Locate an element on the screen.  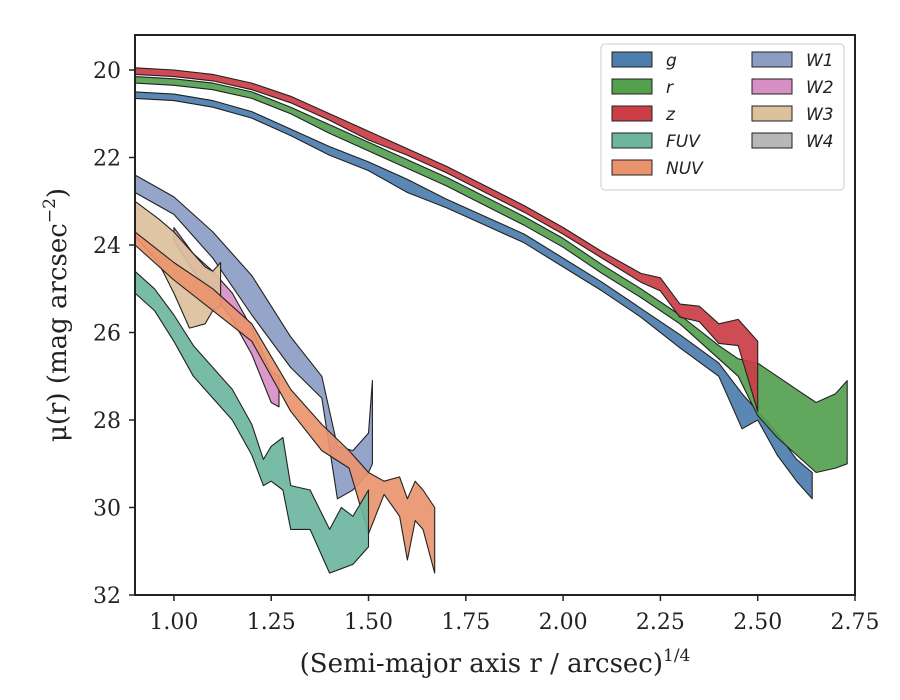
x-tick-label: 1.00 is located at coordinates (173, 622).